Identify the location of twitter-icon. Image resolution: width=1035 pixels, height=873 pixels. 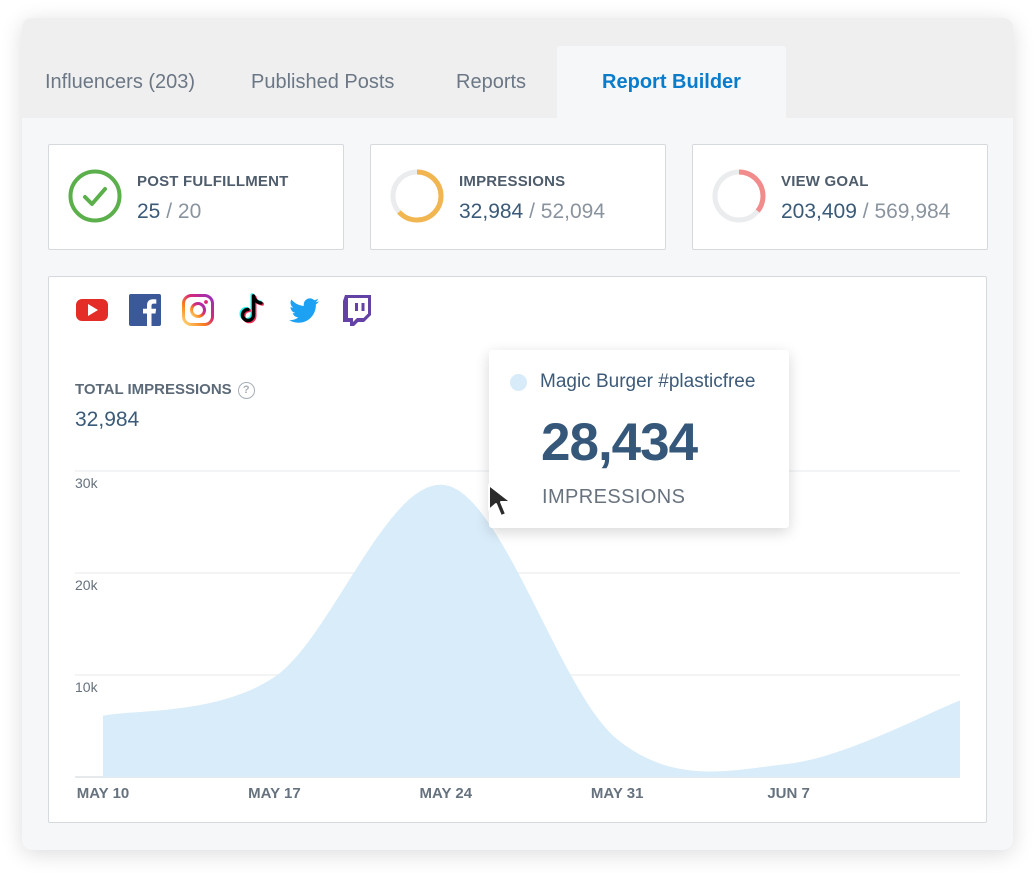
(304, 310).